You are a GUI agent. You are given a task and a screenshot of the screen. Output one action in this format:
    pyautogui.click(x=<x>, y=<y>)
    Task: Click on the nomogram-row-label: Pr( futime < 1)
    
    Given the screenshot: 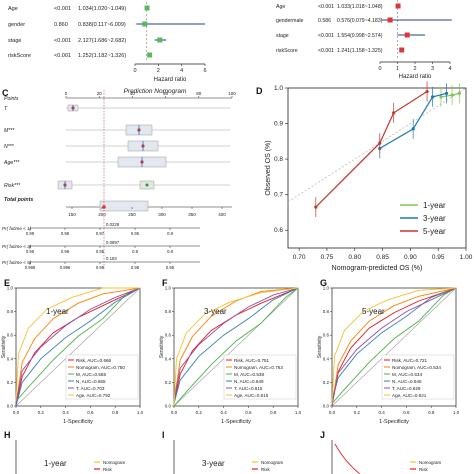 What is the action you would take?
    pyautogui.click(x=17, y=228)
    